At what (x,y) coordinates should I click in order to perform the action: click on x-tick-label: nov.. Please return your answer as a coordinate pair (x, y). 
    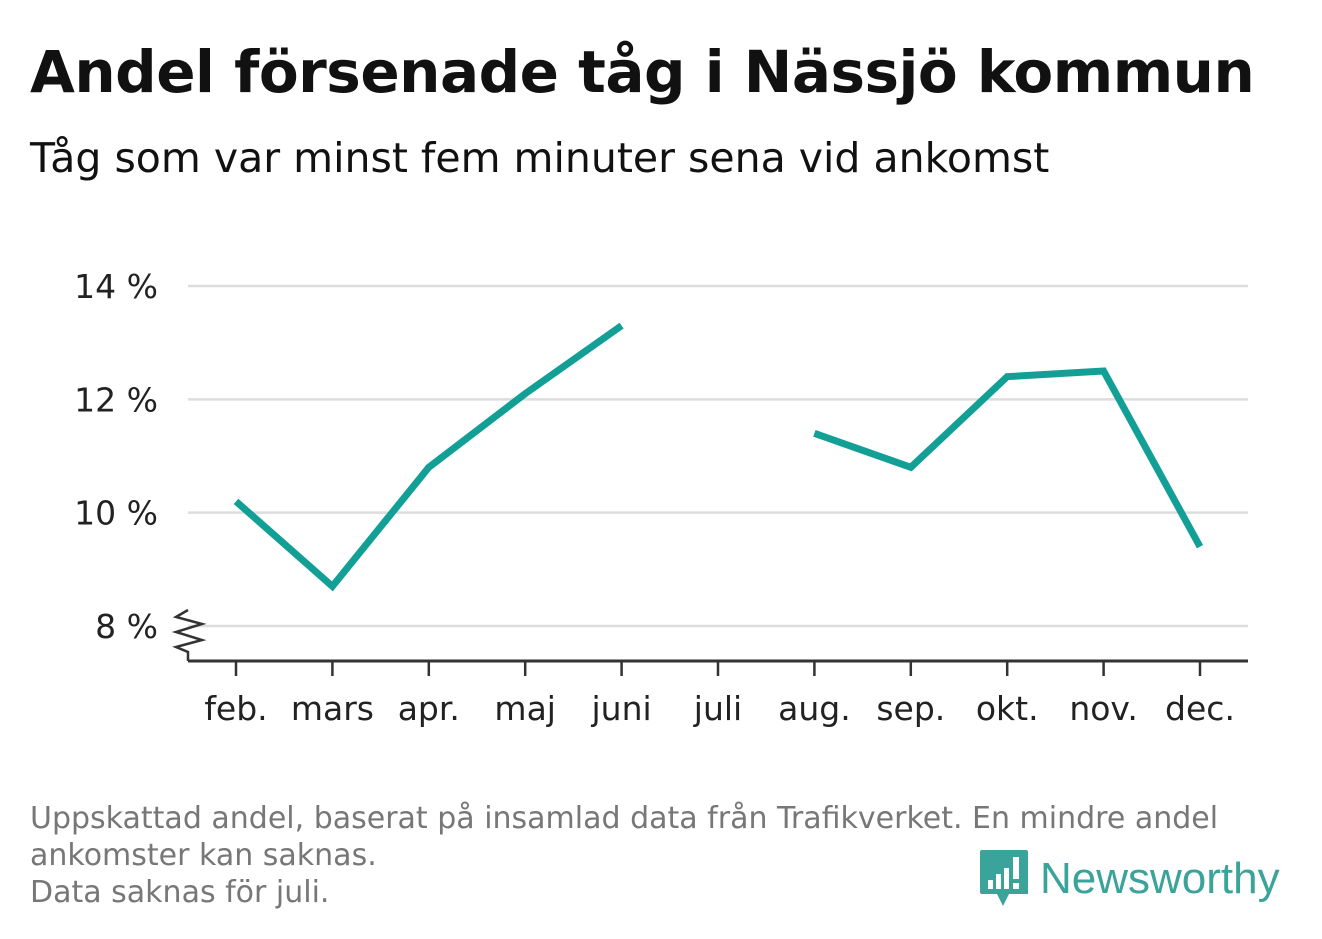
    Looking at the image, I should click on (1103, 708).